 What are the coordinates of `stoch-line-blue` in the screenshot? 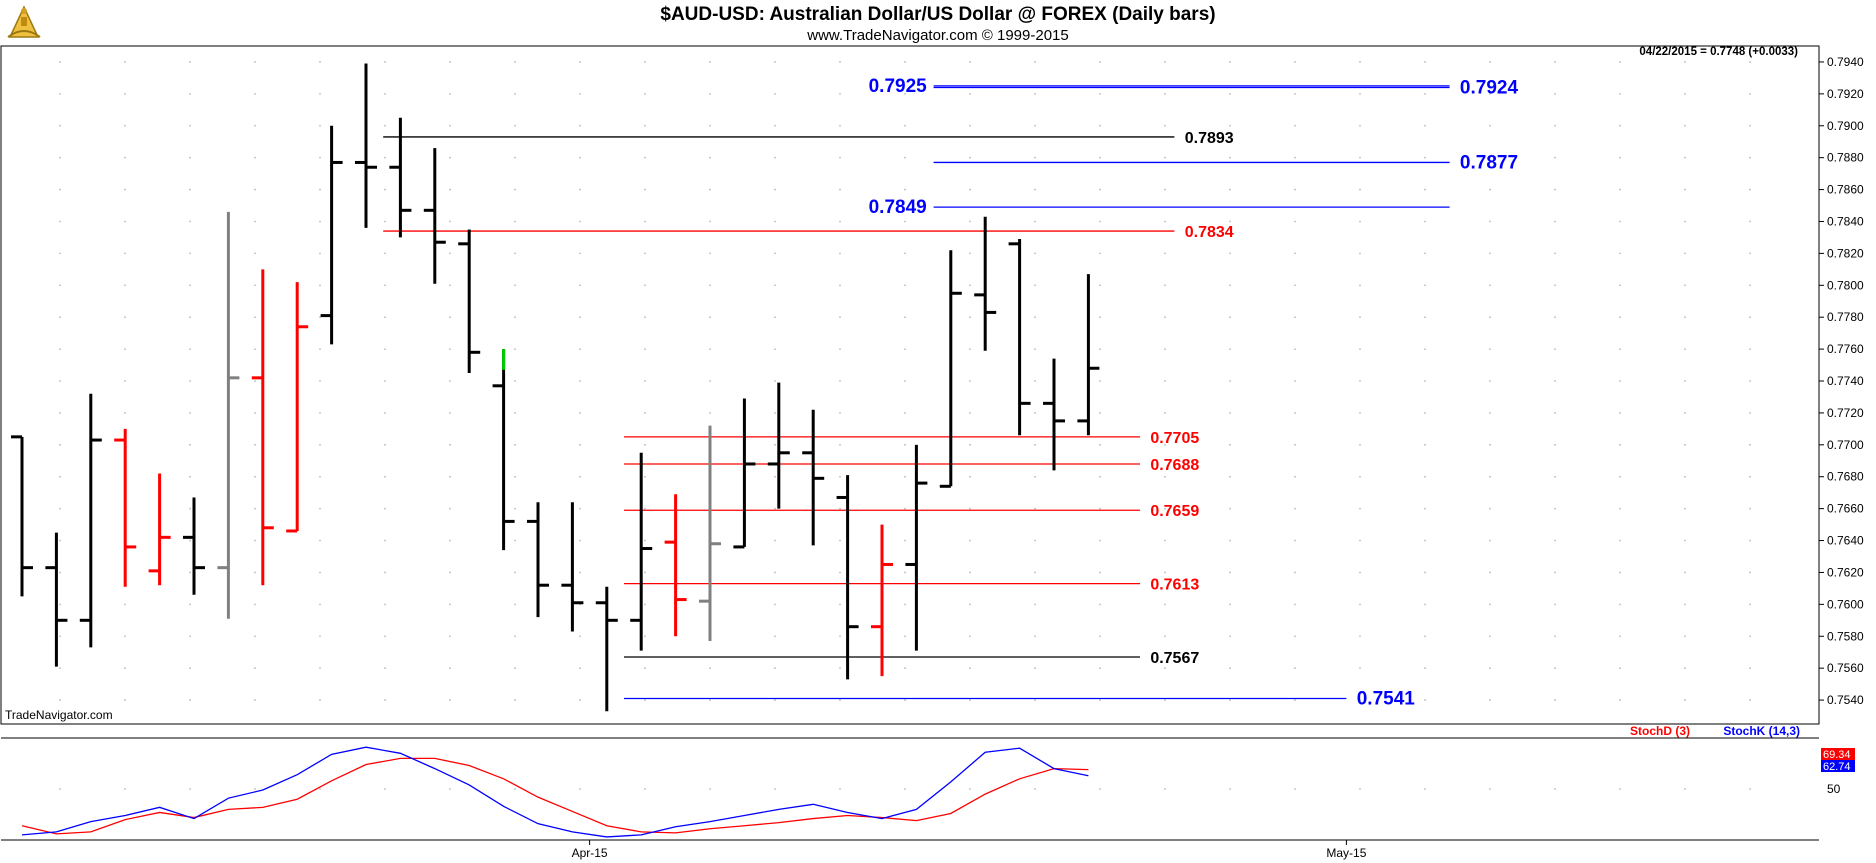 It's located at (555, 792).